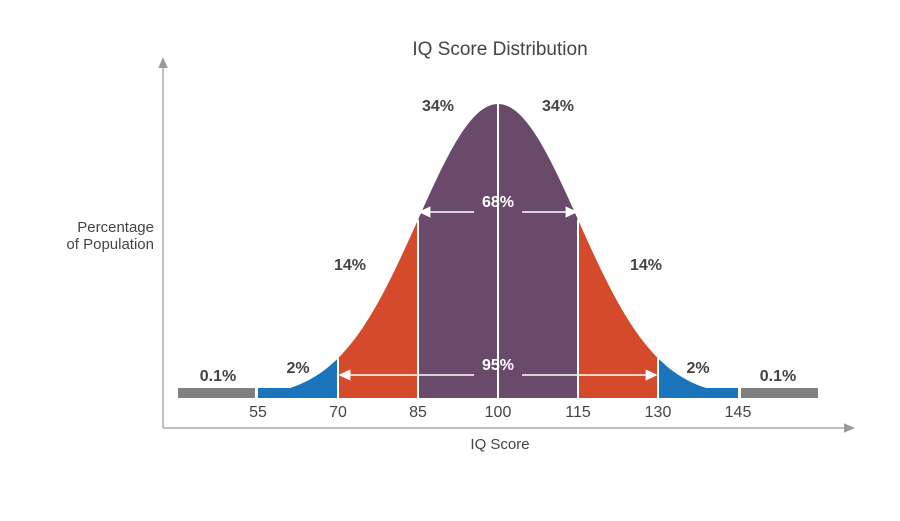 The width and height of the screenshot is (900, 521). What do you see at coordinates (297, 368) in the screenshot?
I see `band-percent-label-1: 2%` at bounding box center [297, 368].